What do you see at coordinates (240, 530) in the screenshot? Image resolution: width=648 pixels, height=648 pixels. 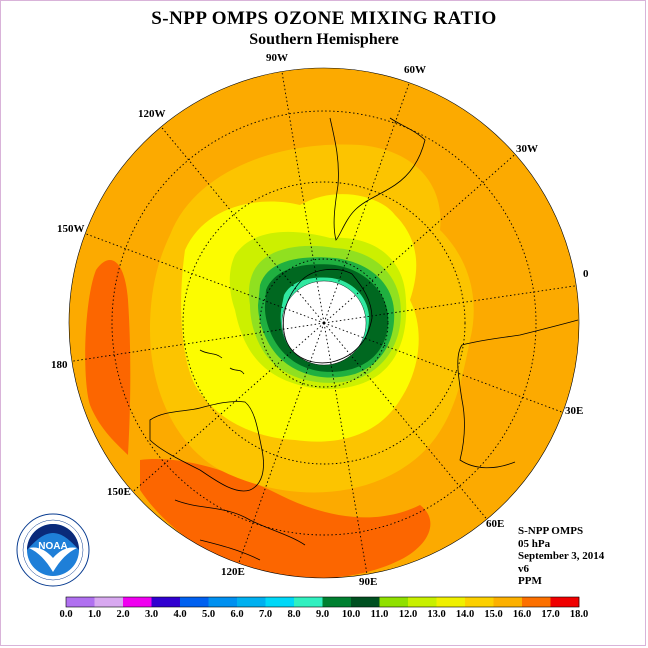 I see `indonesia-coast` at bounding box center [240, 530].